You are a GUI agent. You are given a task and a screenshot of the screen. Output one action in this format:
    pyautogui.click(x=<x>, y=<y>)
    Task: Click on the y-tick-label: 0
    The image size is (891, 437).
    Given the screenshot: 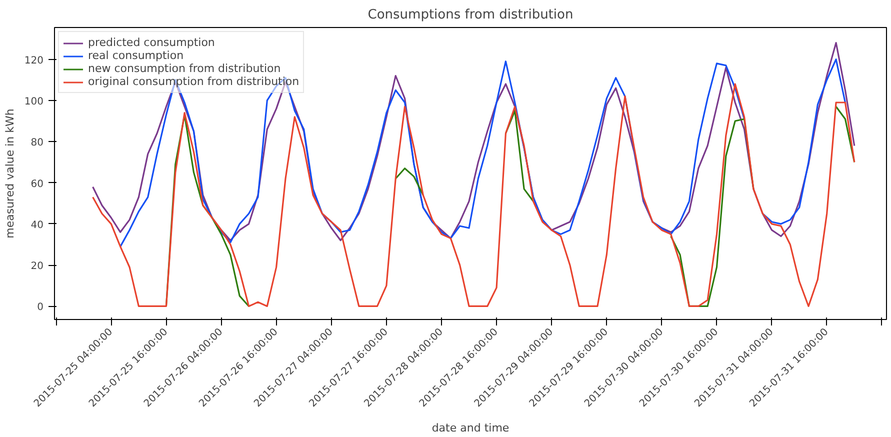 What is the action you would take?
    pyautogui.click(x=40, y=308)
    